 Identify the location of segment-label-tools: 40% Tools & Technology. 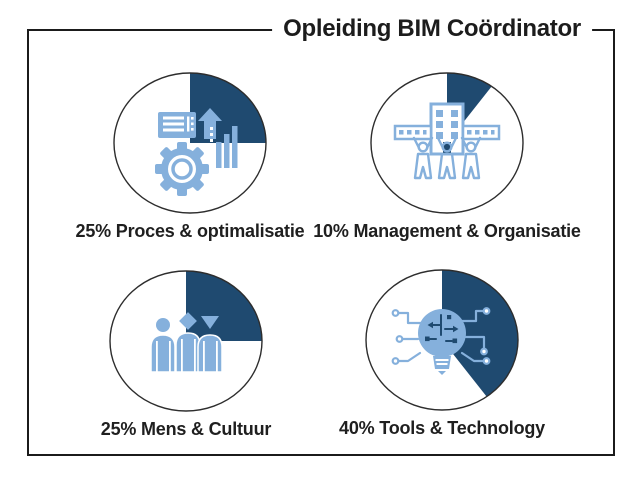
(442, 428).